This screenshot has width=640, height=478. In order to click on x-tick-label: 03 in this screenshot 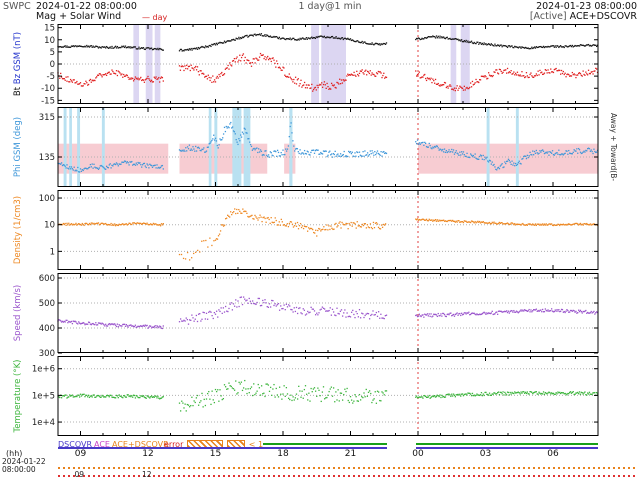, I will do `click(485, 454)`.